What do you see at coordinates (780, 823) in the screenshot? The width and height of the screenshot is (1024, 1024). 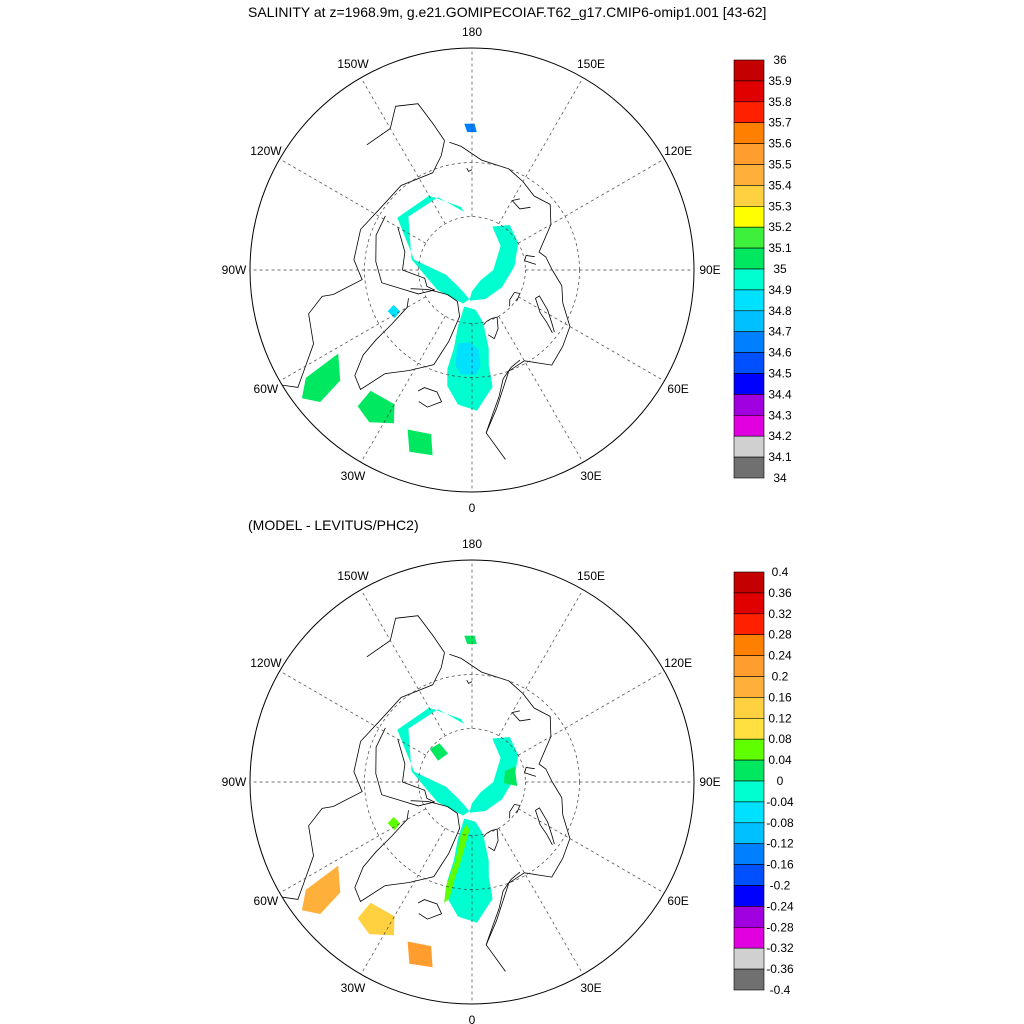 I see `colorbar-label: -0.08` at bounding box center [780, 823].